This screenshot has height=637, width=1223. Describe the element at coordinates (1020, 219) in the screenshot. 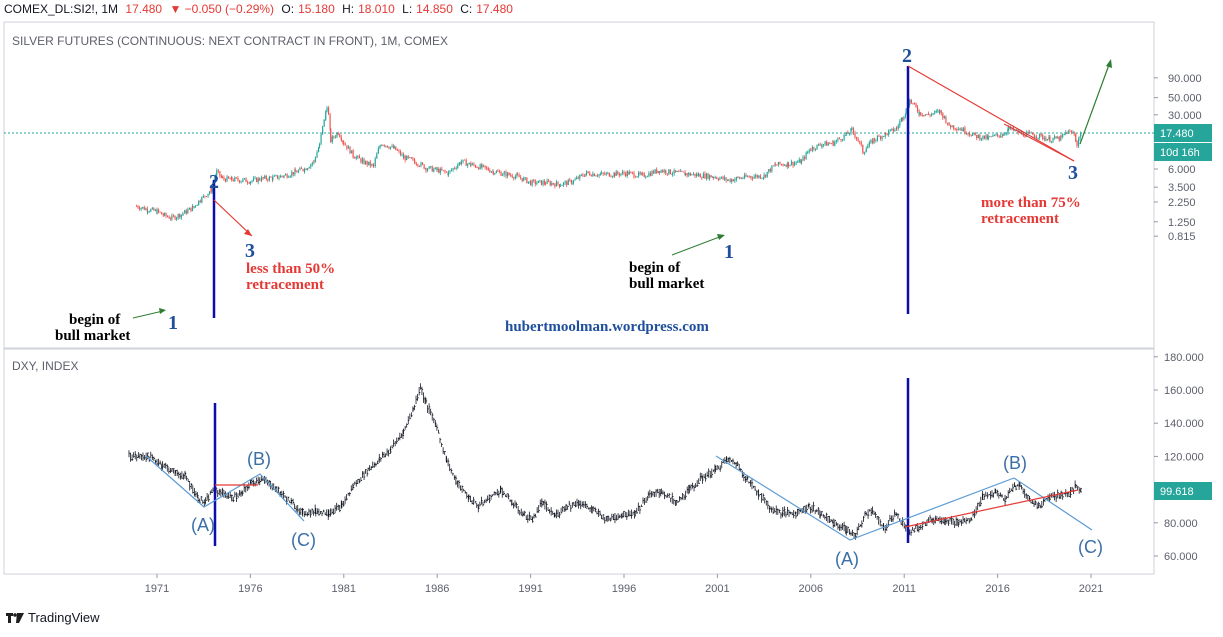

I see `retrace-text-b-line2: retracement` at that location.